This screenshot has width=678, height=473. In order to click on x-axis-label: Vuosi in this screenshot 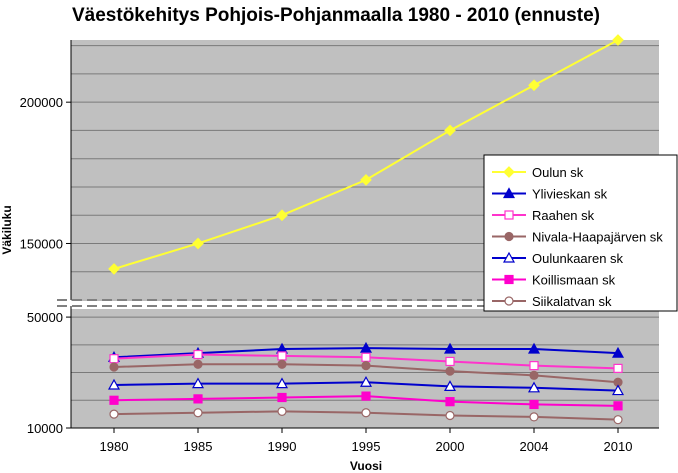, I will do `click(366, 466)`.